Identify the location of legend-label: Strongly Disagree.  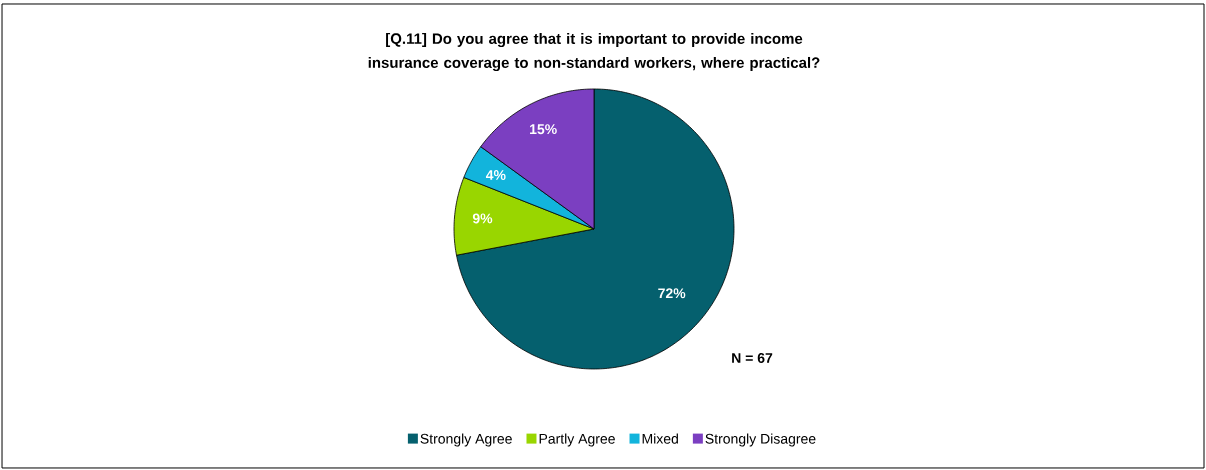
(760, 440).